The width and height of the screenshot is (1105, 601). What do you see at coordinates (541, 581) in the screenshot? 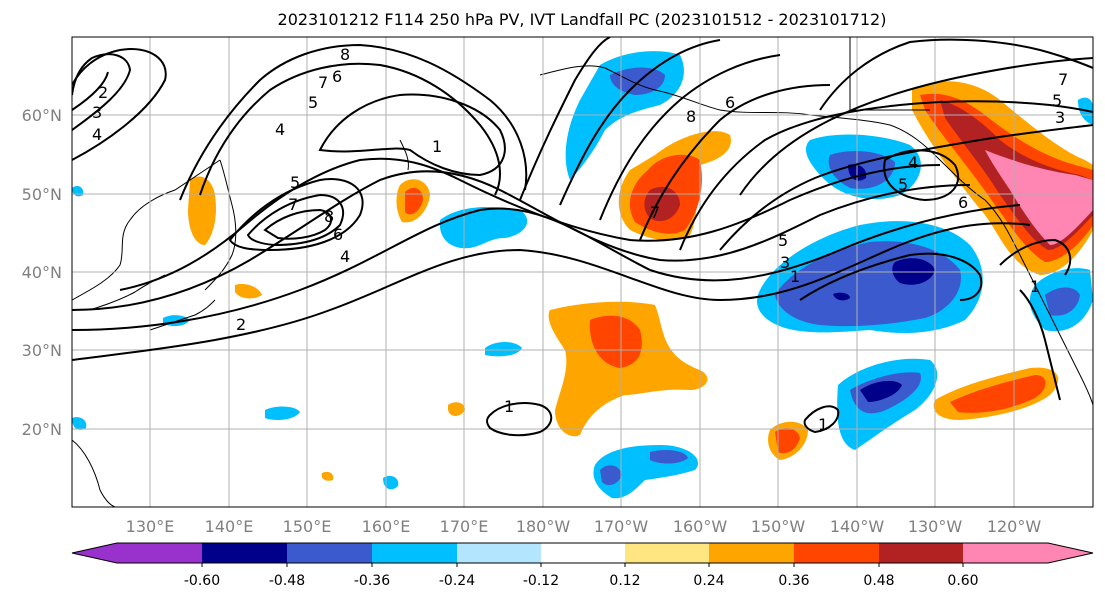
I see `colorbar-tick-label: -0.12` at bounding box center [541, 581].